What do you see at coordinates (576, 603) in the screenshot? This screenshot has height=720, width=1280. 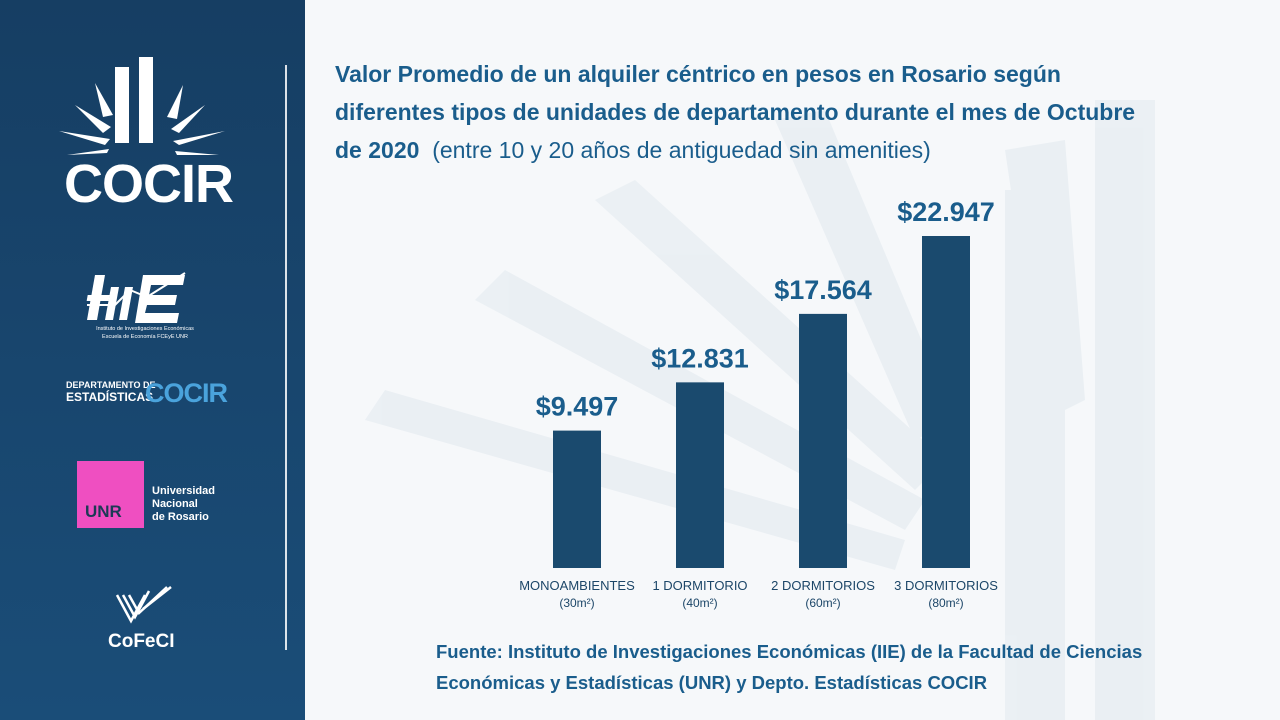 I see `category-unit-1: (30m²)` at bounding box center [576, 603].